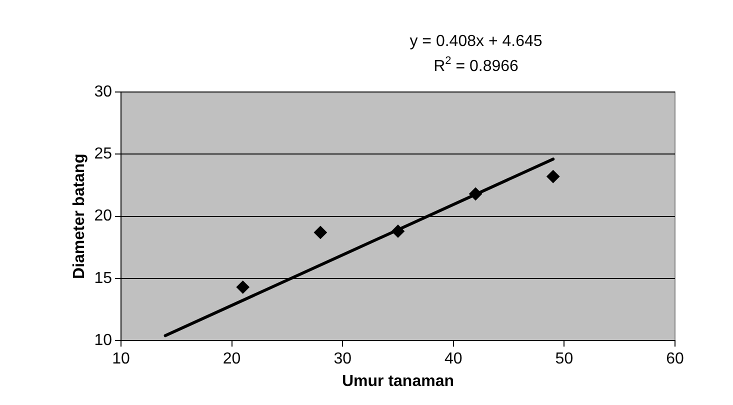  What do you see at coordinates (121, 359) in the screenshot?
I see `x-tick-label: 10` at bounding box center [121, 359].